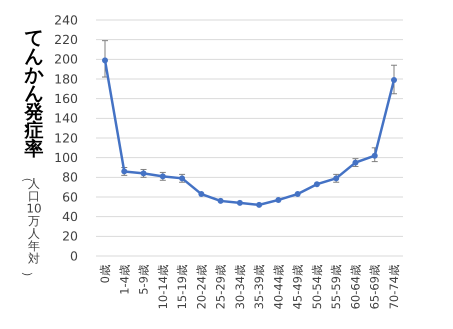 The width and height of the screenshot is (453, 329). What do you see at coordinates (34, 93) in the screenshot?
I see `y-axis-title: てんかん発症率` at bounding box center [34, 93].